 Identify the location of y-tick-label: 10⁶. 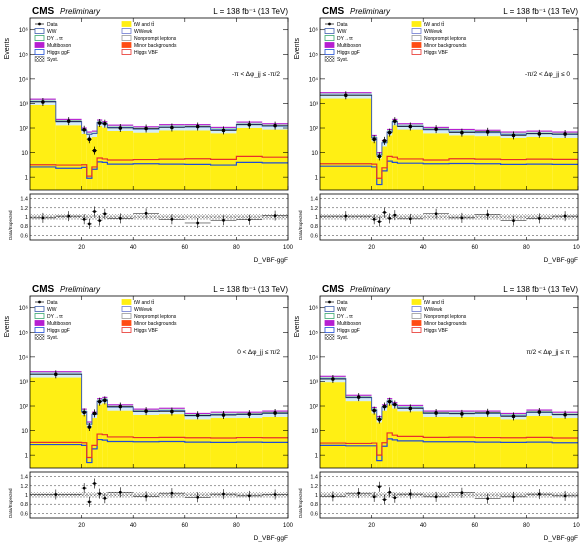
(314, 30).